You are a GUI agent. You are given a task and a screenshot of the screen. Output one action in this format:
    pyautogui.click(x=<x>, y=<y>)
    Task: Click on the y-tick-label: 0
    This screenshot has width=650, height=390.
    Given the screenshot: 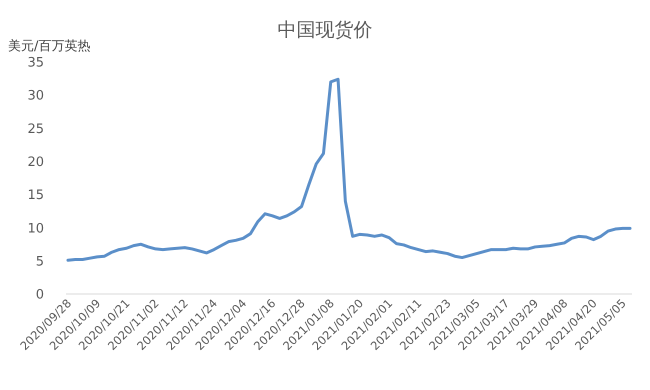 What is the action you would take?
    pyautogui.click(x=40, y=295)
    